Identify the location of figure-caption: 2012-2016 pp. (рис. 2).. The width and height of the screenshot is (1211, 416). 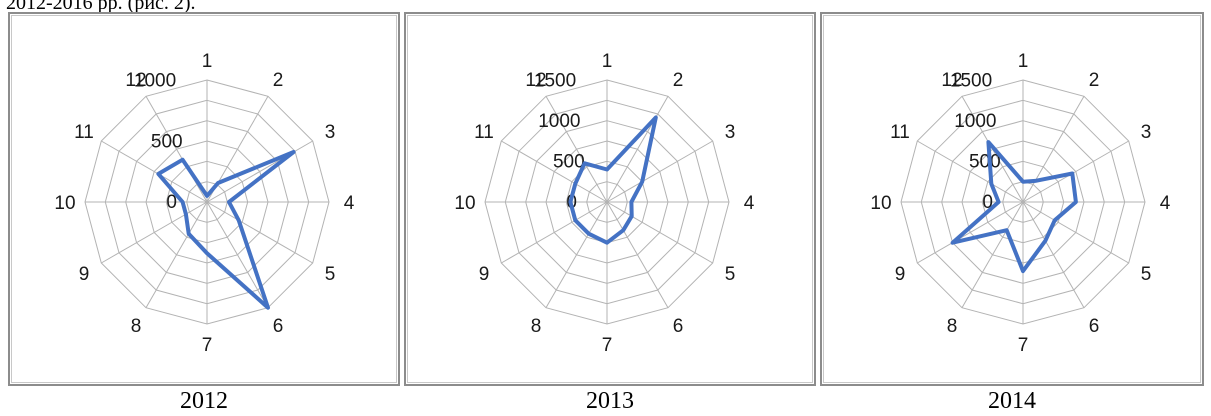
(101, 7).